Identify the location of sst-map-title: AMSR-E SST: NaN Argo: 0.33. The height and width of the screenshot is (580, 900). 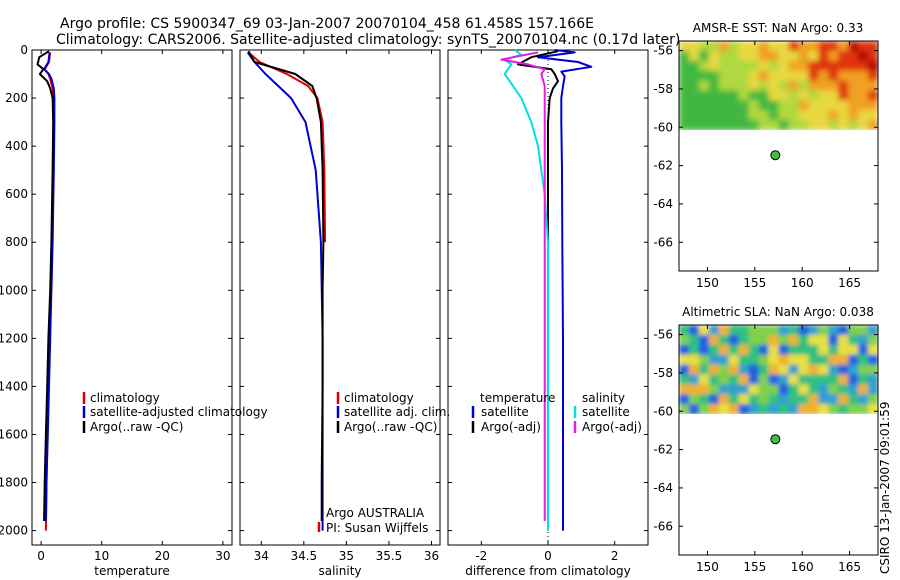
(778, 28).